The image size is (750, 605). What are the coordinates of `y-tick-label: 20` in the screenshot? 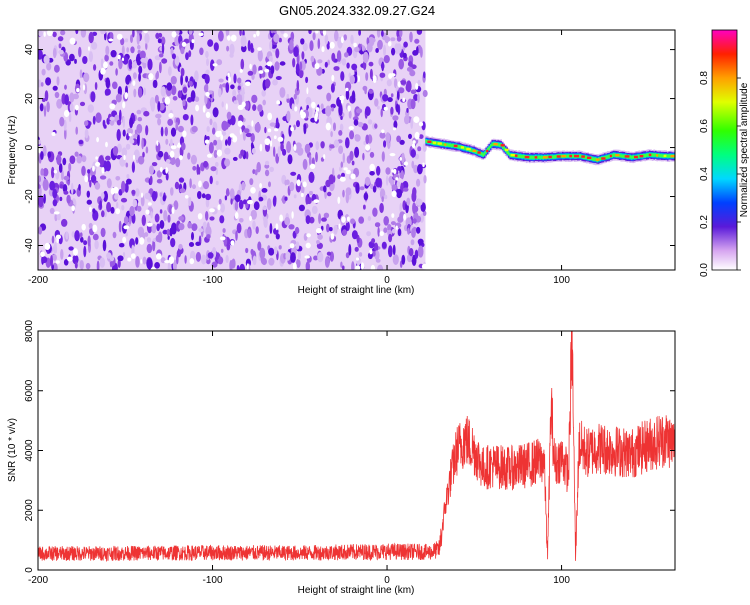 It's located at (29, 99).